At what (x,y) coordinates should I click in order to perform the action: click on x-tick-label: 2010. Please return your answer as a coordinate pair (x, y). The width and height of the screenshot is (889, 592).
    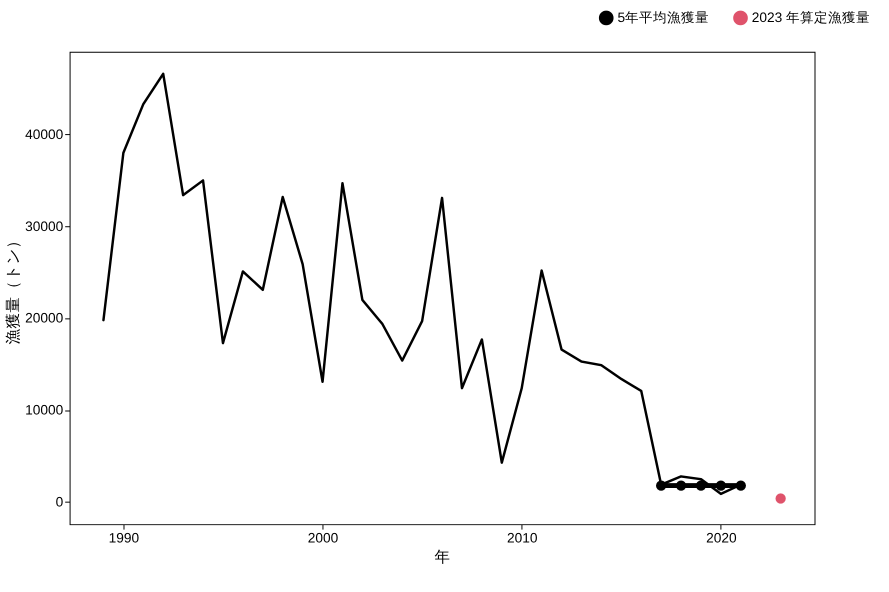
    Looking at the image, I should click on (522, 538).